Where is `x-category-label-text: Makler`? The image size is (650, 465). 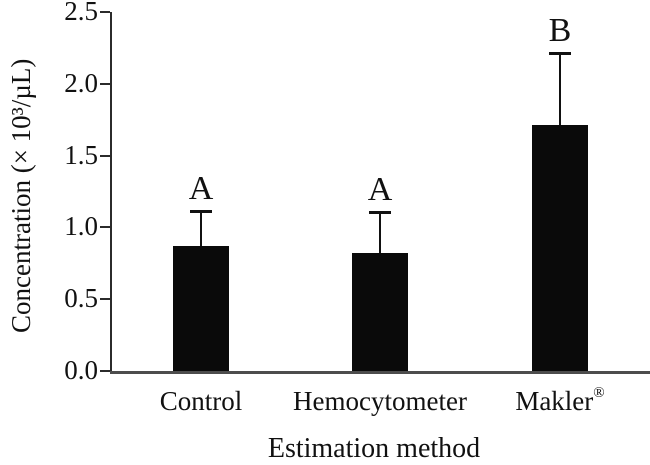 x-category-label-text: Makler is located at coordinates (554, 401).